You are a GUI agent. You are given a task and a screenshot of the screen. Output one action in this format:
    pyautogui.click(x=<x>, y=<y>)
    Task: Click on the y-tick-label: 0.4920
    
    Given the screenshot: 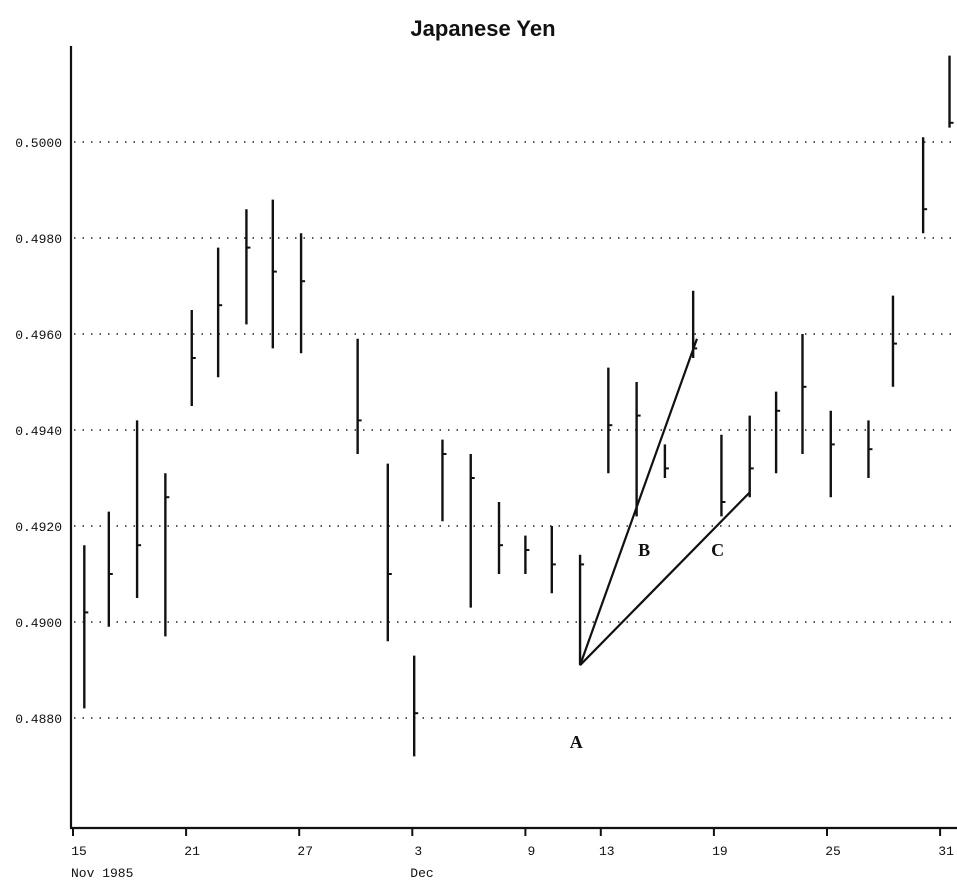 What is the action you would take?
    pyautogui.click(x=38, y=527)
    